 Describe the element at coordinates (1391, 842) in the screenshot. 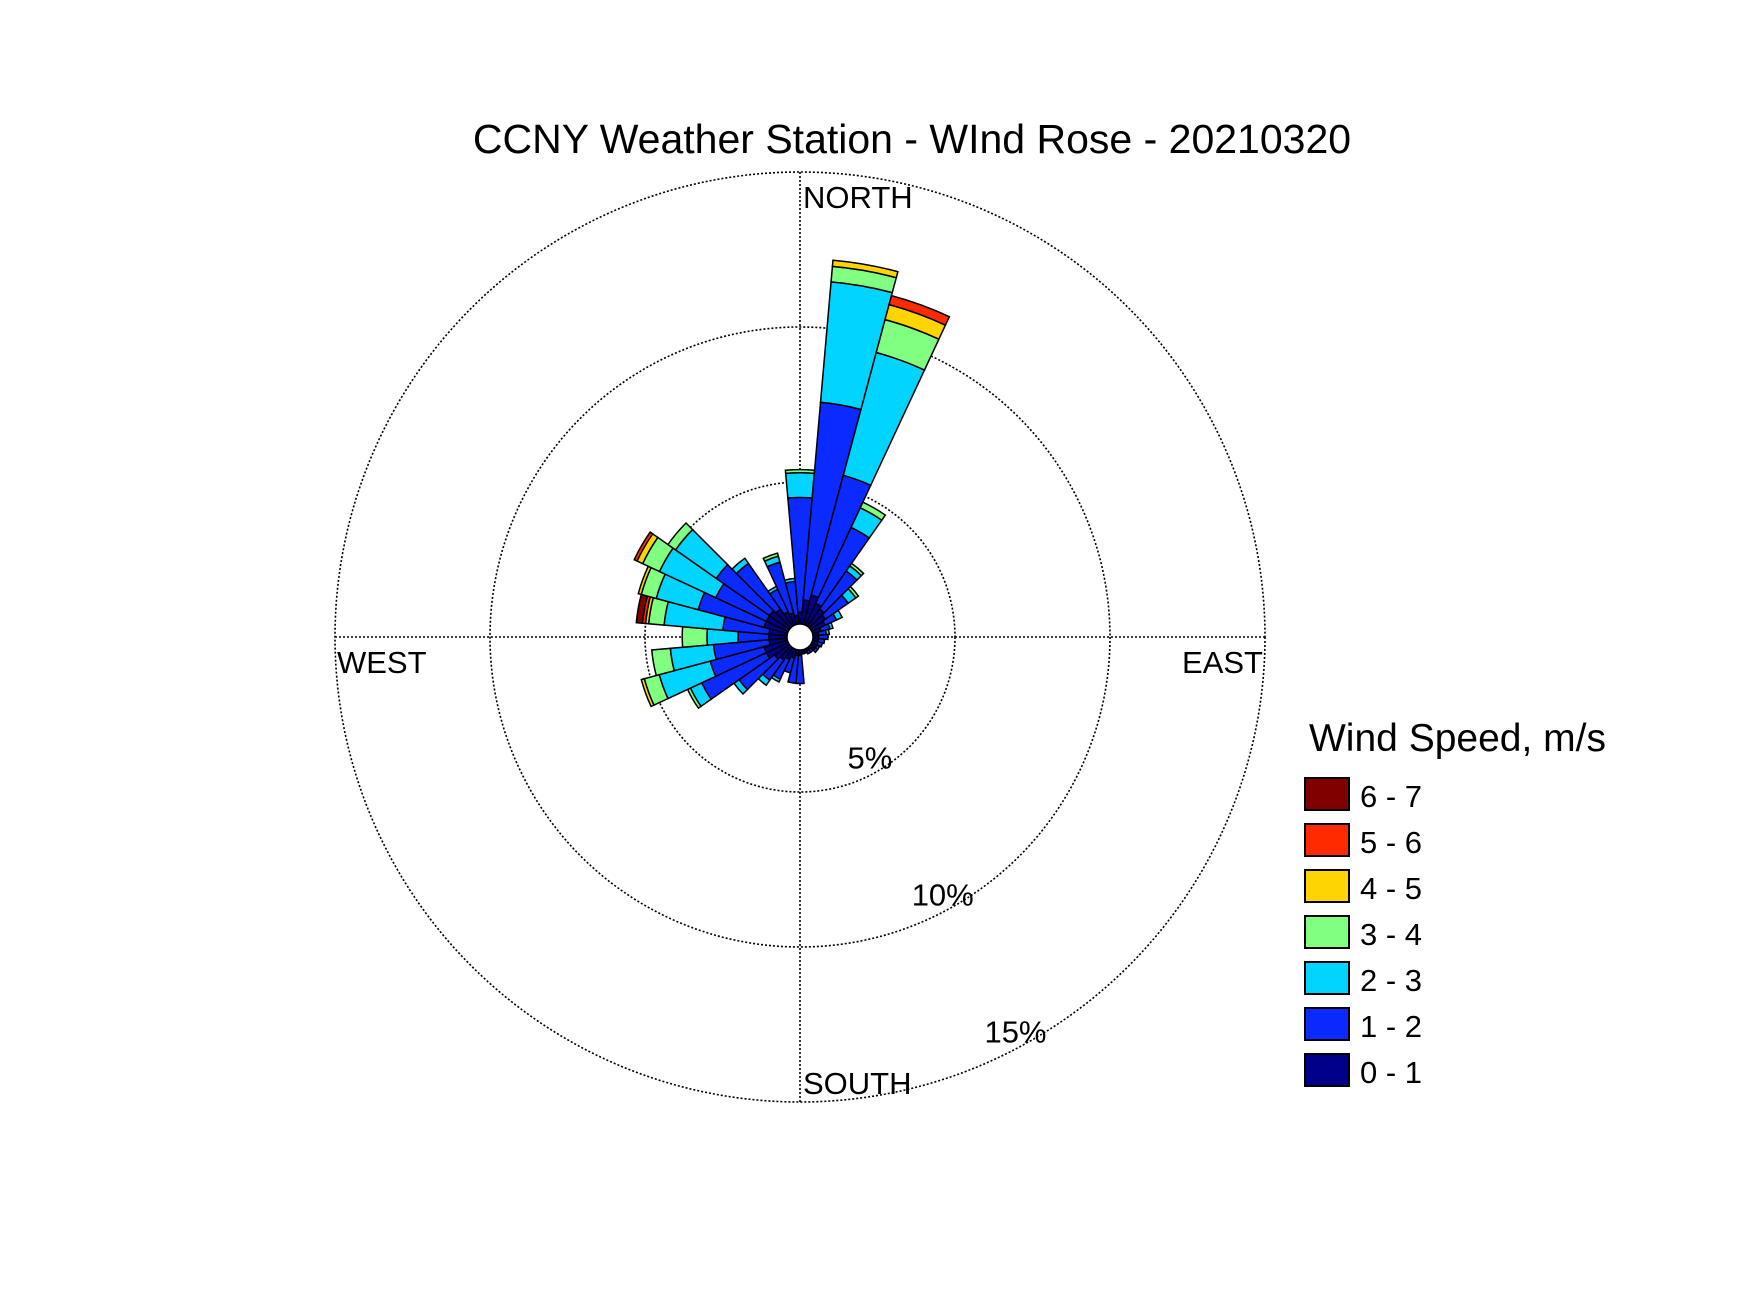

I see `legend-label-1: 5 - 6` at that location.